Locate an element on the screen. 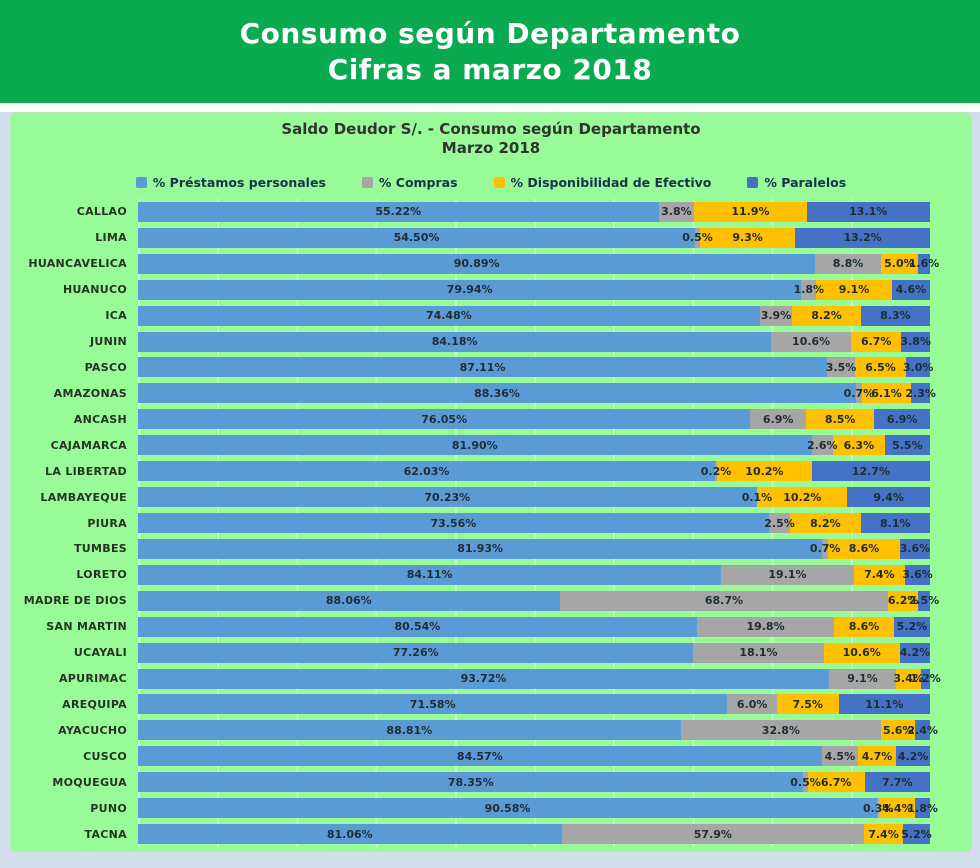  bar-segment: 7.4% is located at coordinates (879, 574).